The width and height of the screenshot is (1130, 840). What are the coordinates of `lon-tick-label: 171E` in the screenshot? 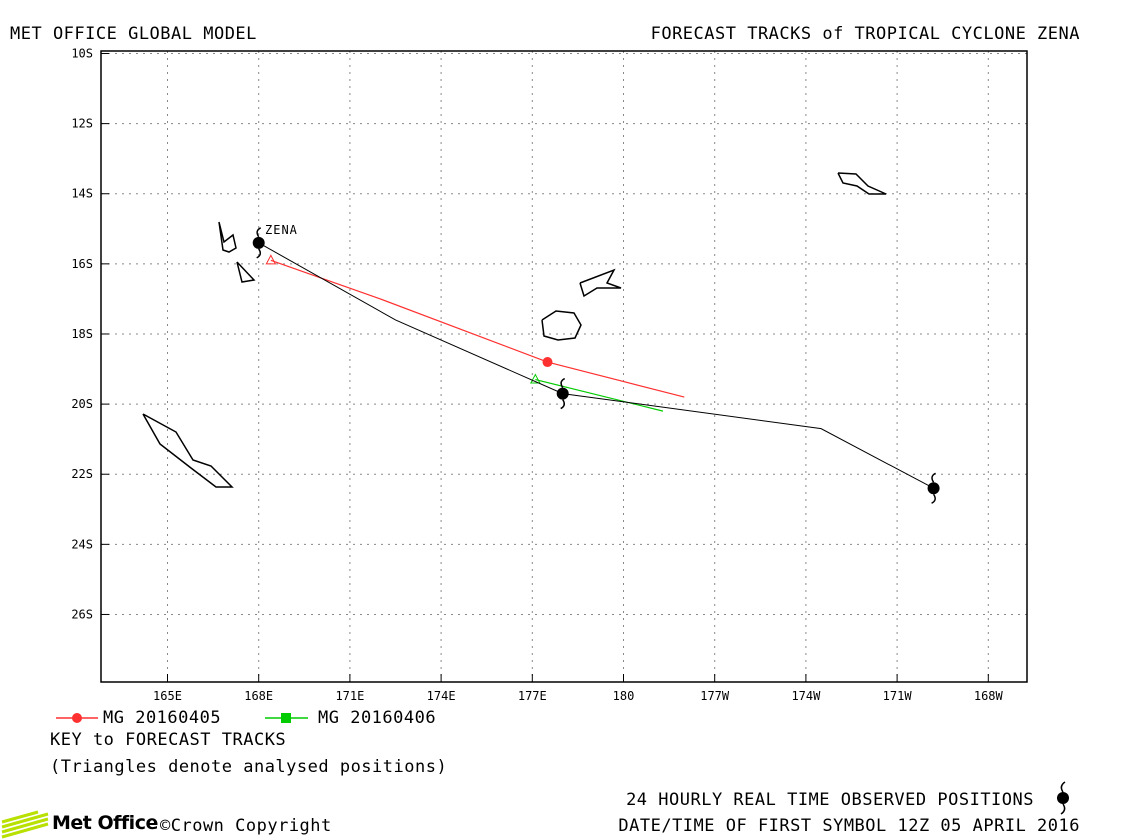 It's located at (349, 696).